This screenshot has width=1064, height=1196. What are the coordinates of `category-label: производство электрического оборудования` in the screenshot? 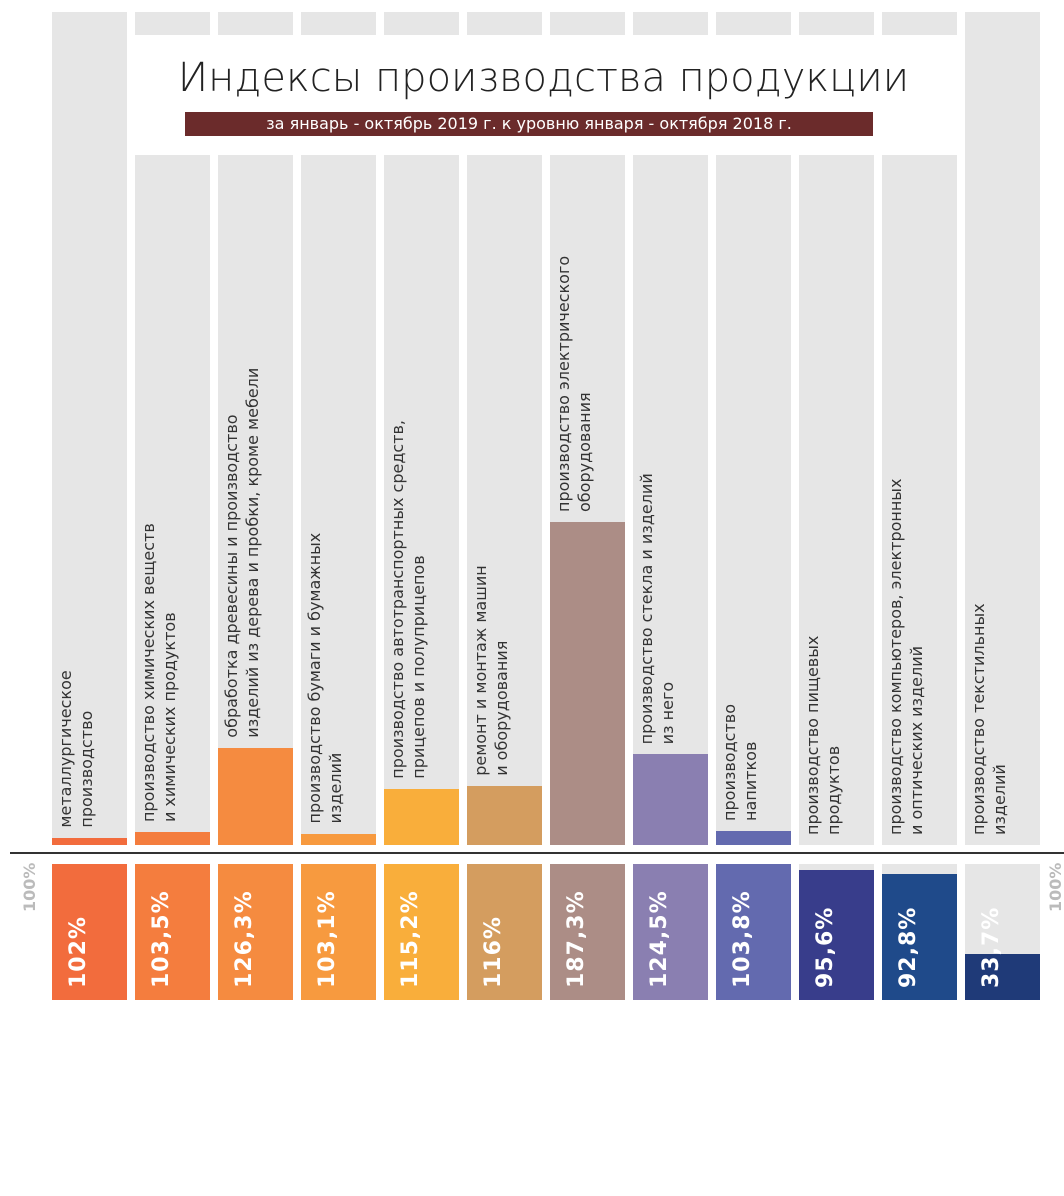 It's located at (574, 383).